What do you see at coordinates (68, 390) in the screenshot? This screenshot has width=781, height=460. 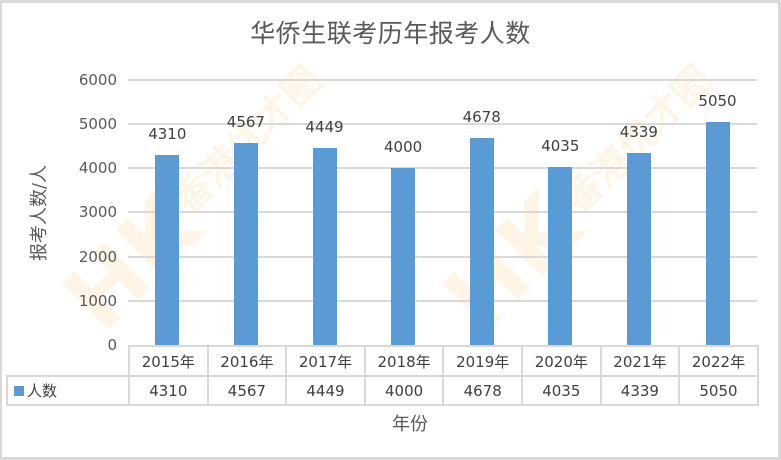 I see `legend-cell: 人数` at bounding box center [68, 390].